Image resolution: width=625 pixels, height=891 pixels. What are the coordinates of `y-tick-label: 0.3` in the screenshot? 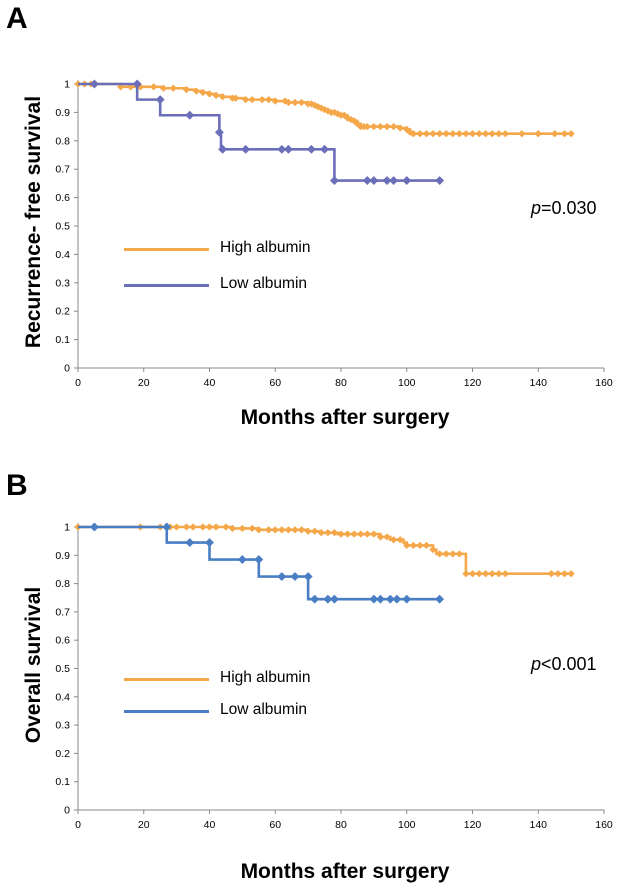 It's located at (62, 726).